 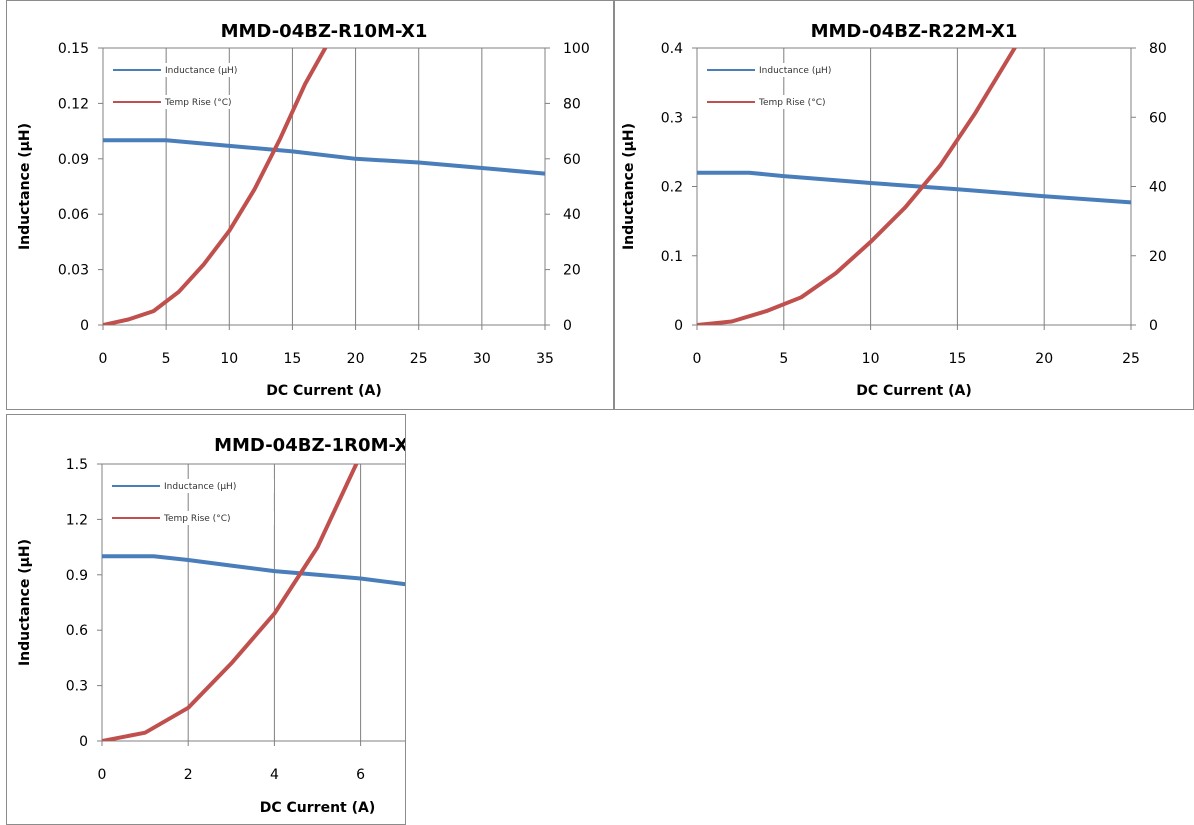 What do you see at coordinates (309, 445) in the screenshot?
I see `chart-title: MMD-04BZ-1R0M-X1` at bounding box center [309, 445].